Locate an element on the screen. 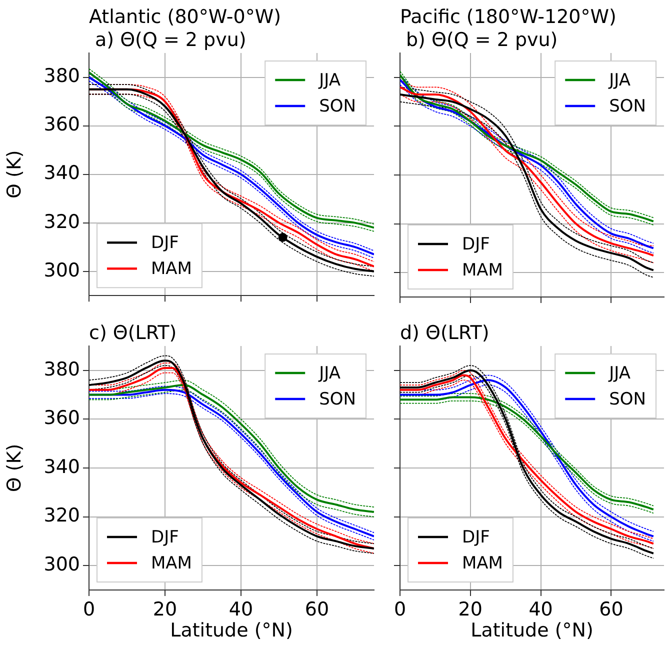  chart-title: d) Θ(LRT) is located at coordinates (445, 333).